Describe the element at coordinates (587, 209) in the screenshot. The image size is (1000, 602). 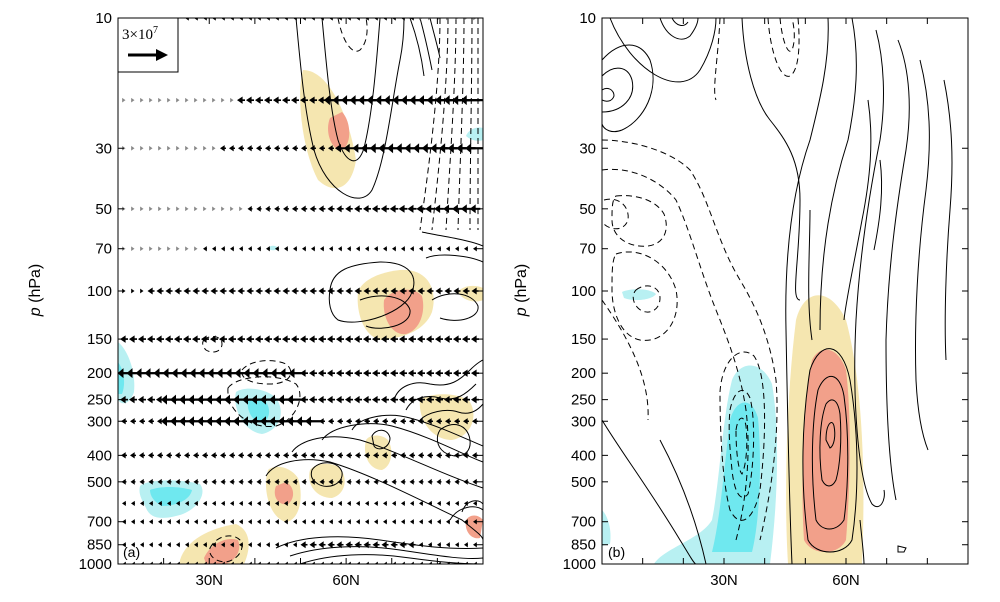
I see `panel-b-y-tick-label: 50` at that location.